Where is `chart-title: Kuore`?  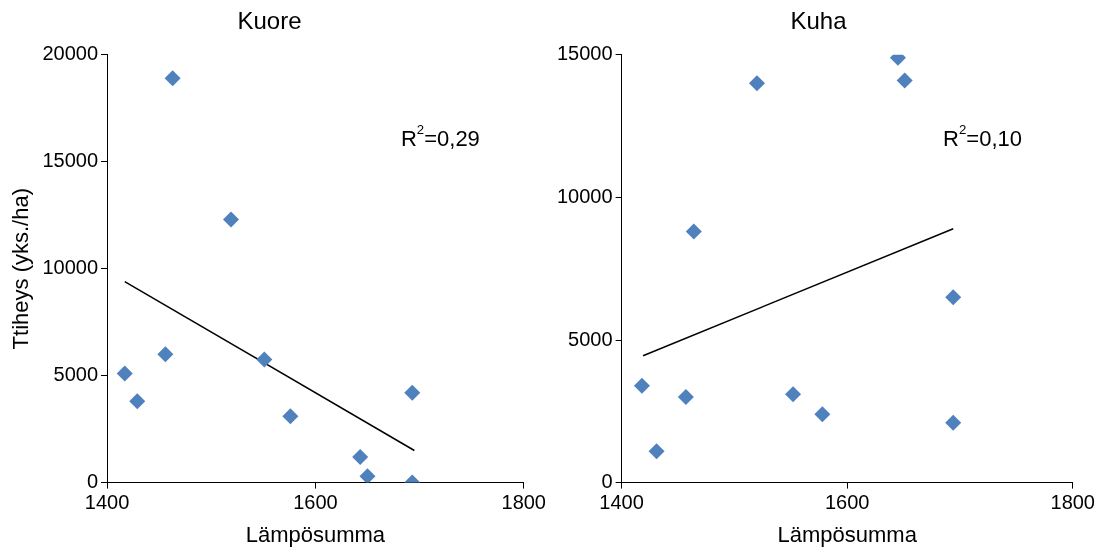 chart-title: Kuore is located at coordinates (269, 21).